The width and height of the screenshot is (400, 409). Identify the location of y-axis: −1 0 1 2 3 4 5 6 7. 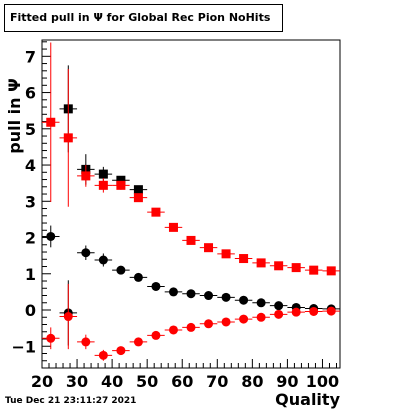
(31, 205).